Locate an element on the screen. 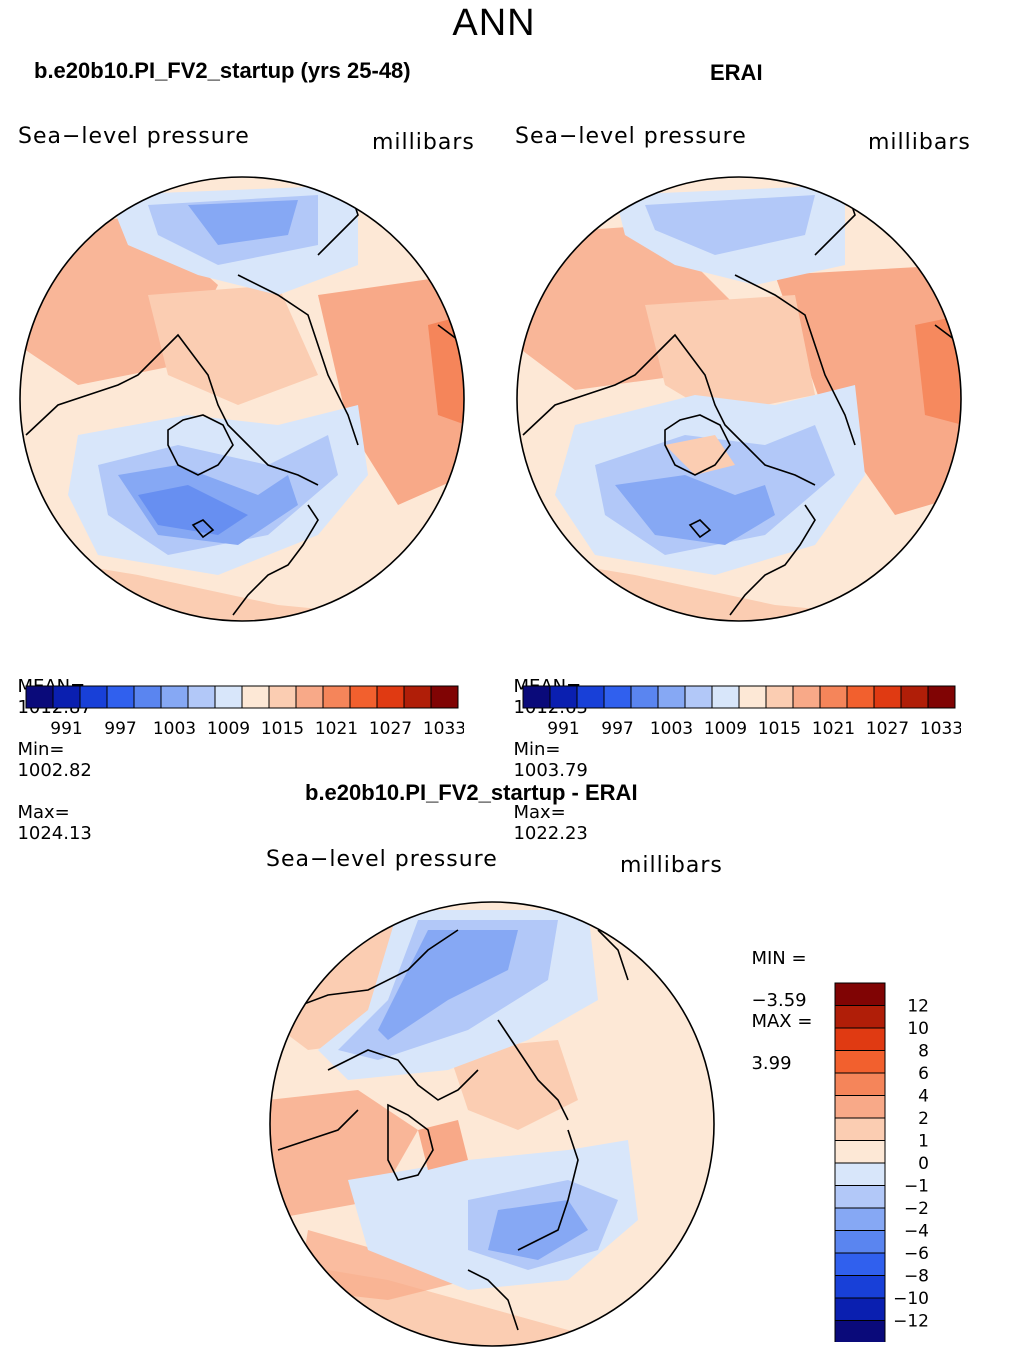 Image resolution: width=1028 pixels, height=1352 pixels. panel-1-colorbar: 991 997 1003 1009 1015 1021 1027 1033 is located at coordinates (244, 712).